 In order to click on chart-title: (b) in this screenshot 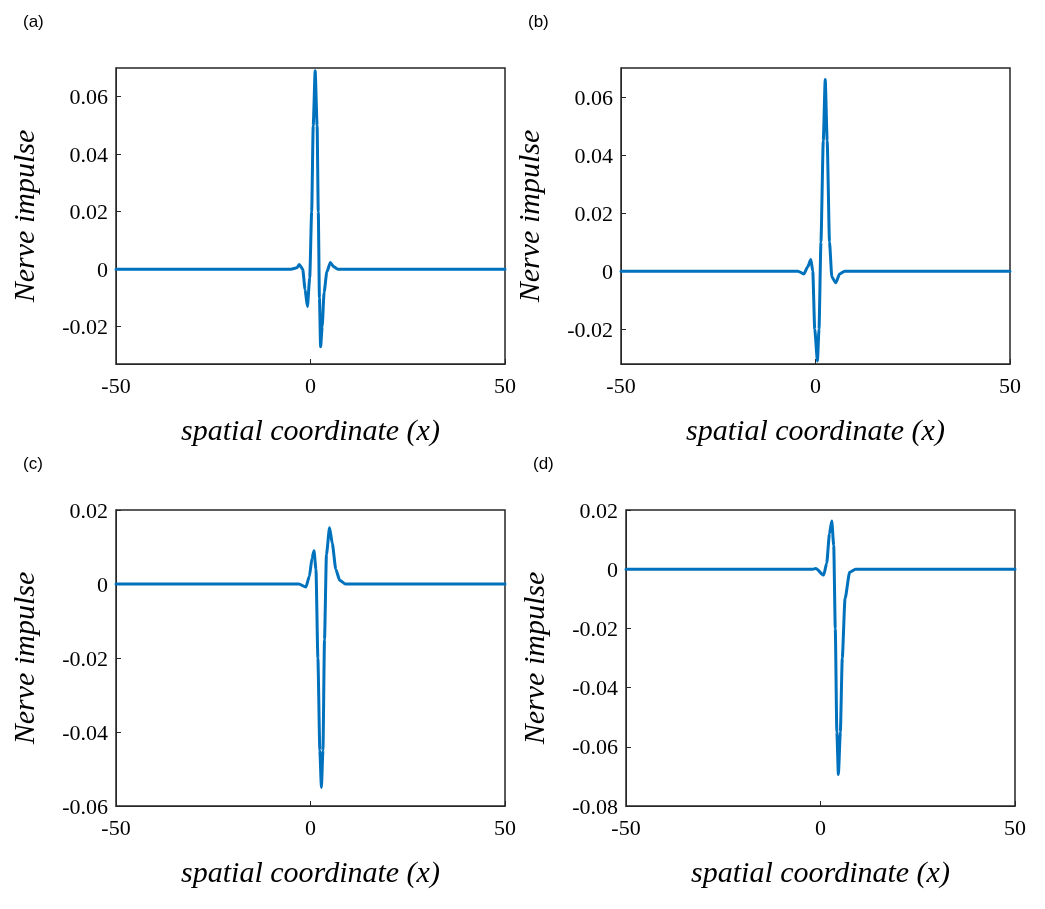, I will do `click(538, 21)`.